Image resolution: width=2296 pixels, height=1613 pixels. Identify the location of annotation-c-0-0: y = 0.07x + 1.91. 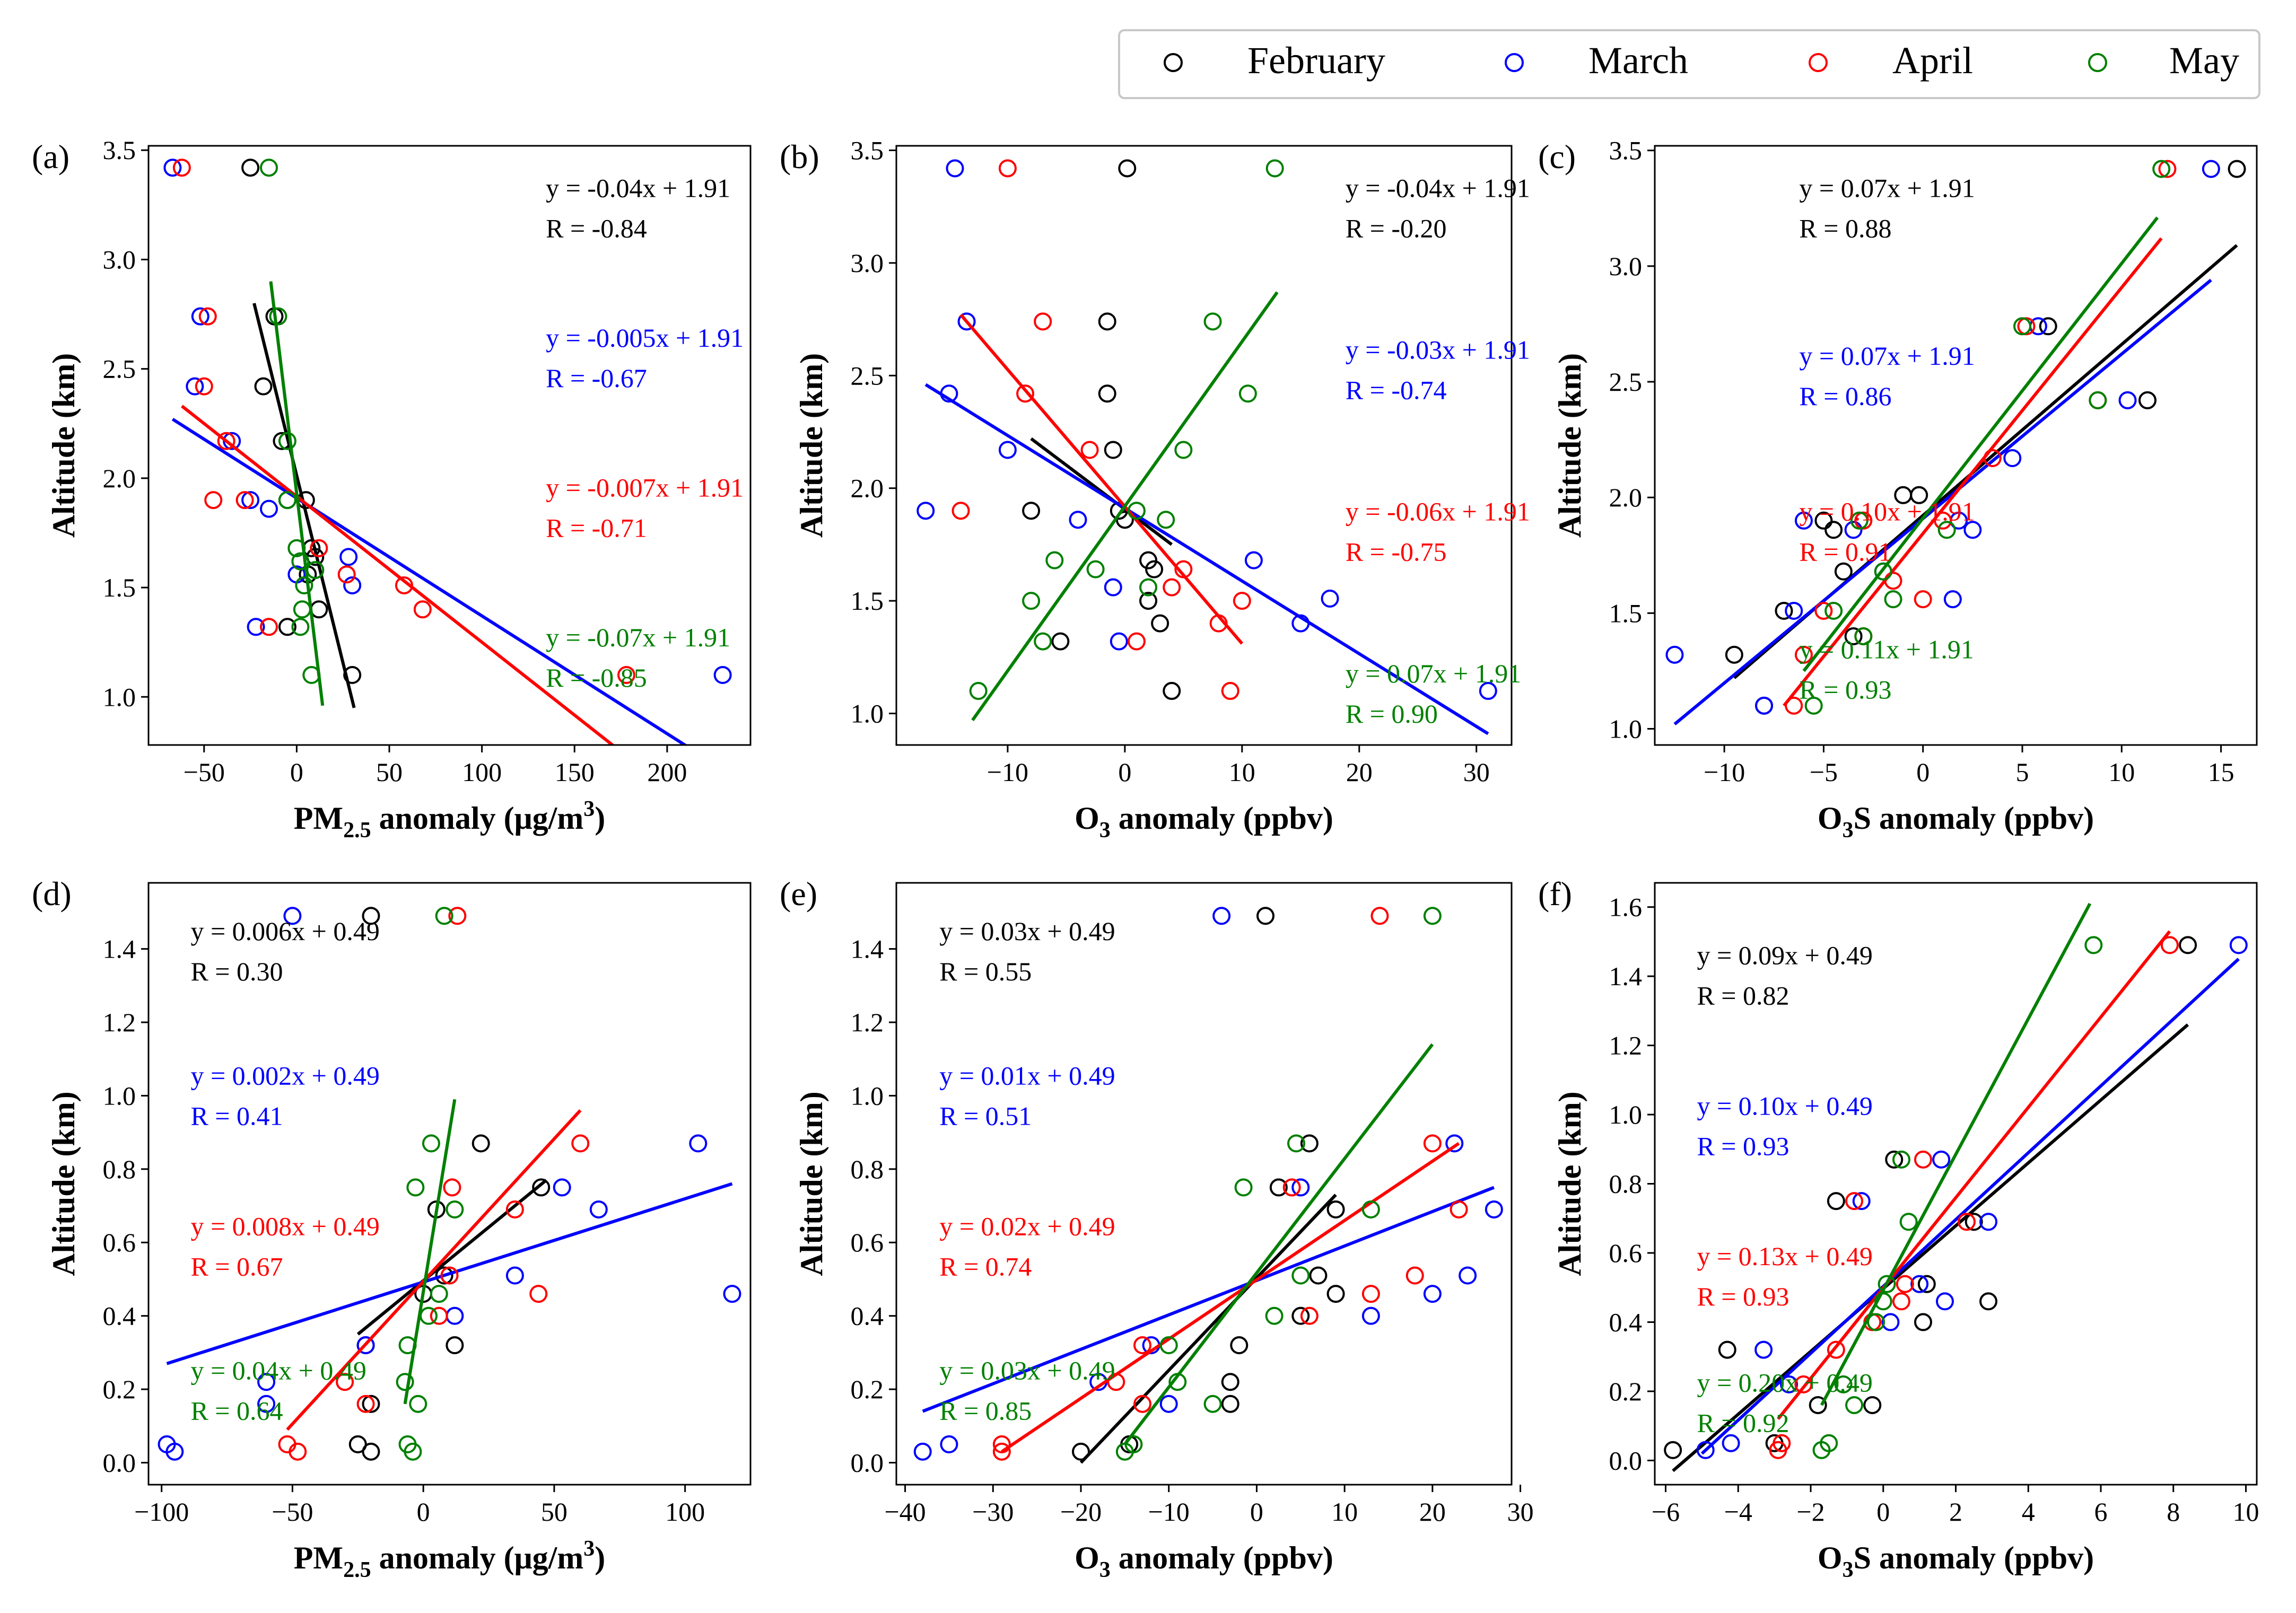
(1887, 188).